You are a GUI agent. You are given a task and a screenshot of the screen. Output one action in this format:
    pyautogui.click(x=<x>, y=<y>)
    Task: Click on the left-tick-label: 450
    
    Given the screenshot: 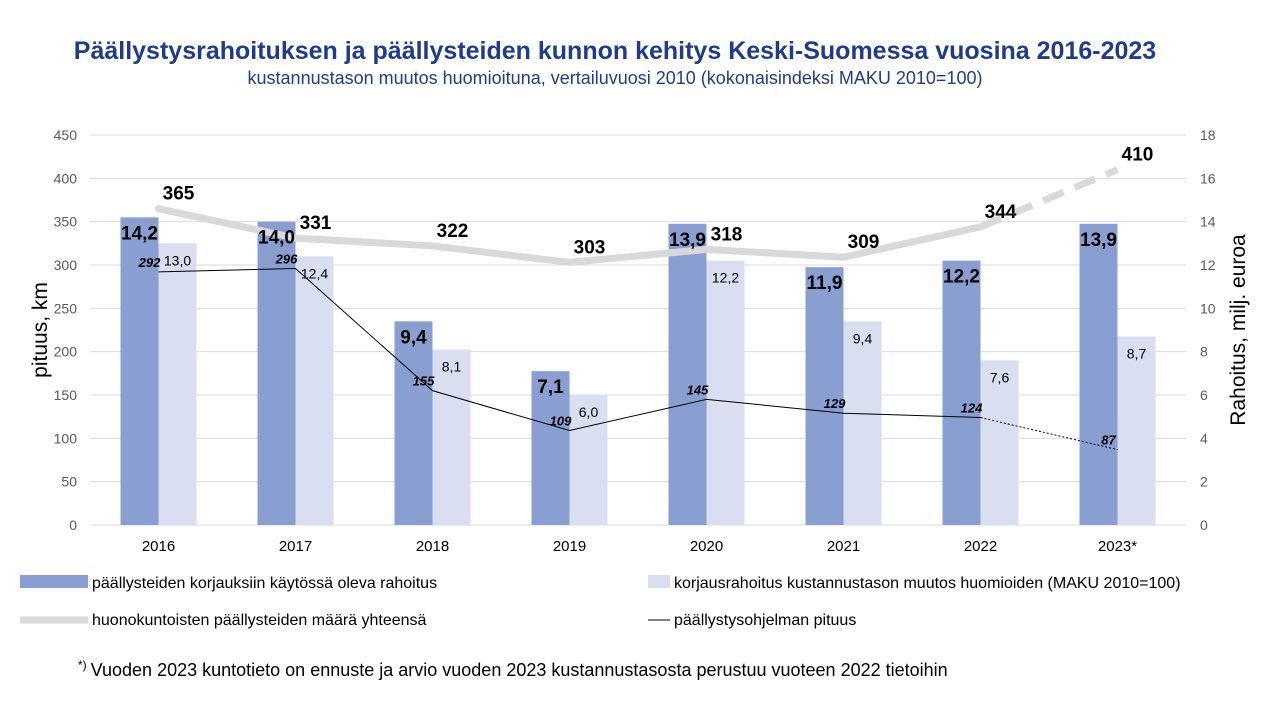 What is the action you would take?
    pyautogui.click(x=66, y=135)
    